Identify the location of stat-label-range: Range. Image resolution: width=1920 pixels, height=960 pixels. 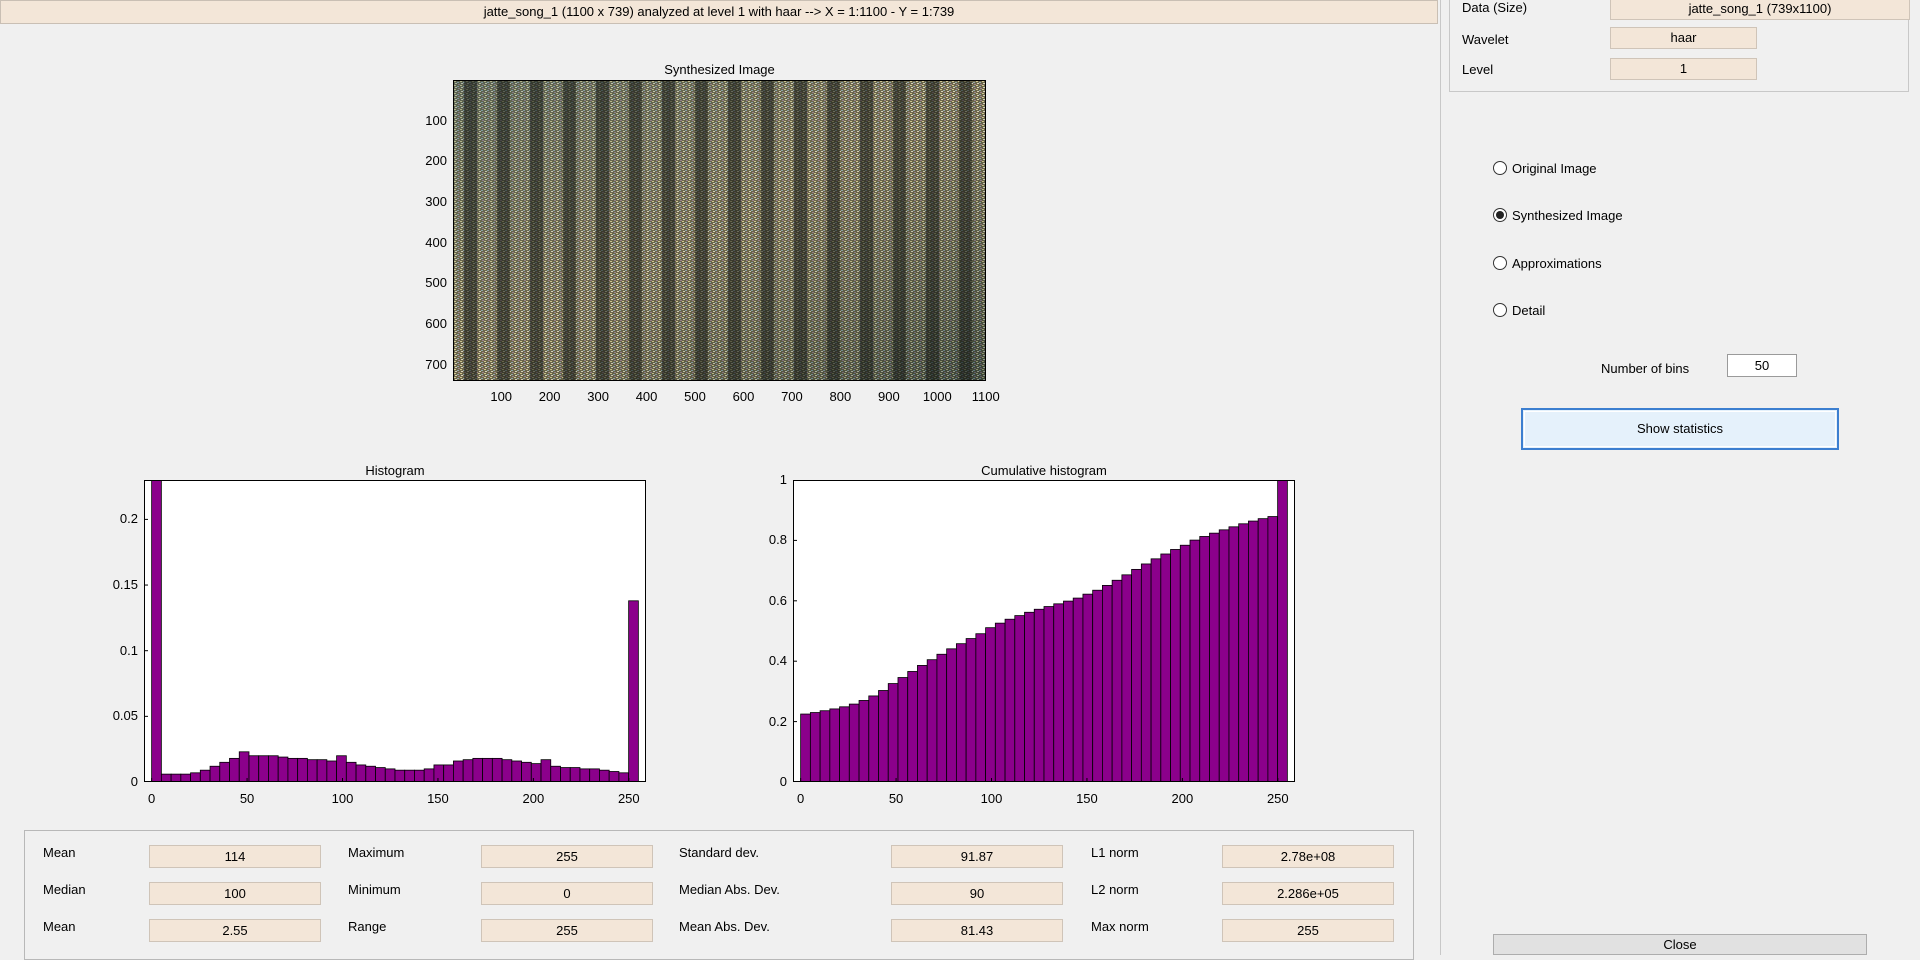
(367, 926).